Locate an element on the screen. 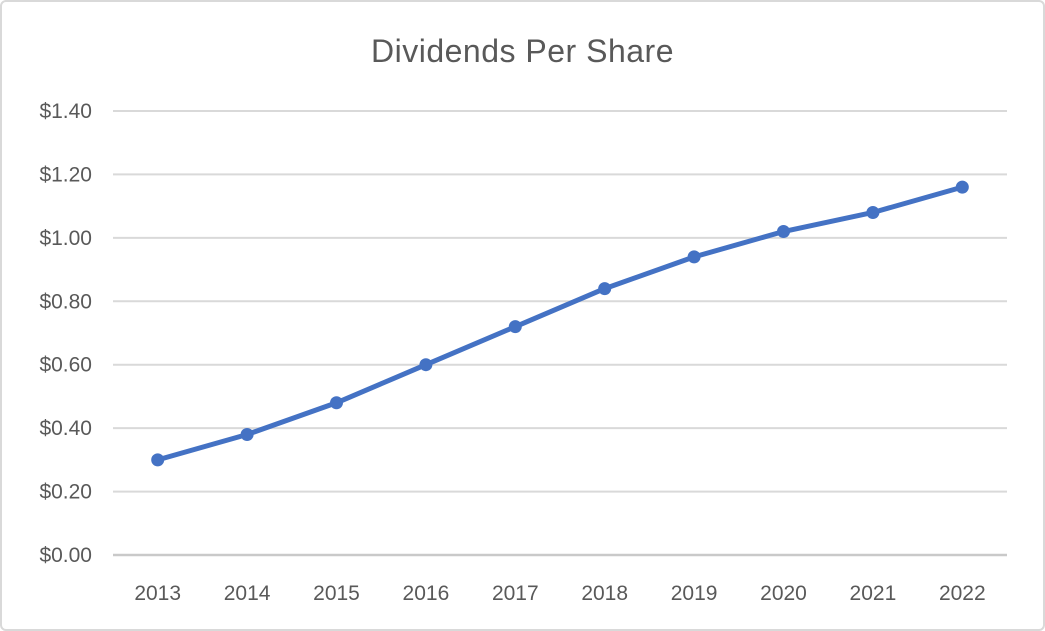 The height and width of the screenshot is (631, 1045). x-axis-tick-label: 2014 is located at coordinates (247, 593).